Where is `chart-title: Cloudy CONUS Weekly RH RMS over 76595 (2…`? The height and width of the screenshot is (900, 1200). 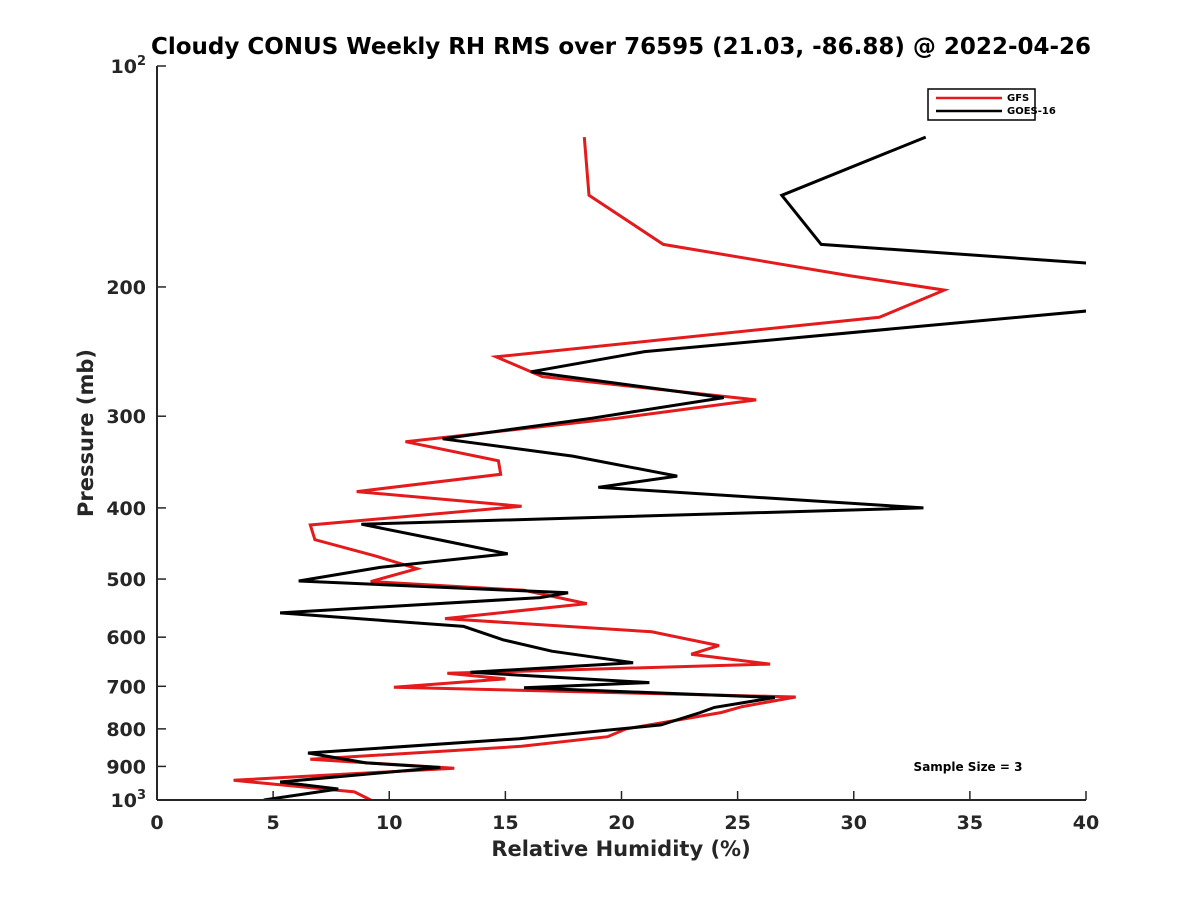
chart-title: Cloudy CONUS Weekly RH RMS over 76595 (2… is located at coordinates (621, 47).